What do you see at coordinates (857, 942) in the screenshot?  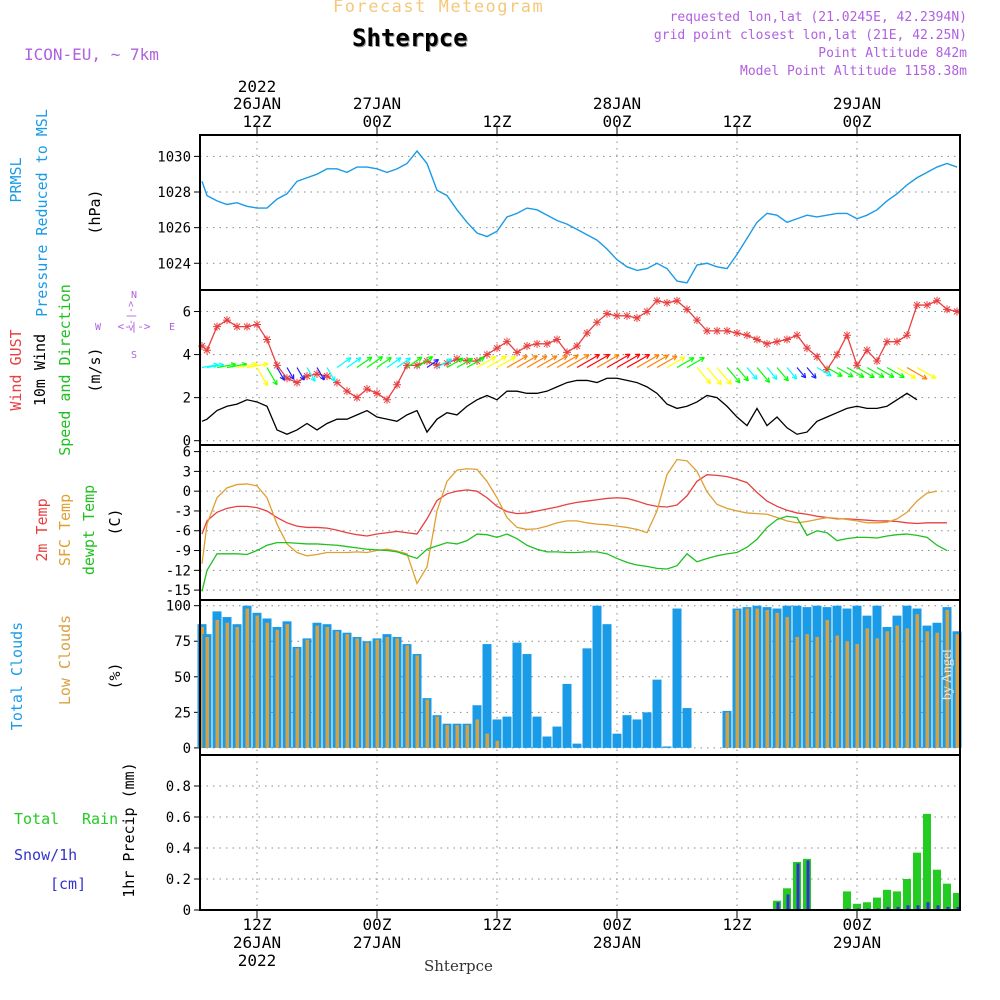 I see `bottom-date-label: 29JAN` at bounding box center [857, 942].